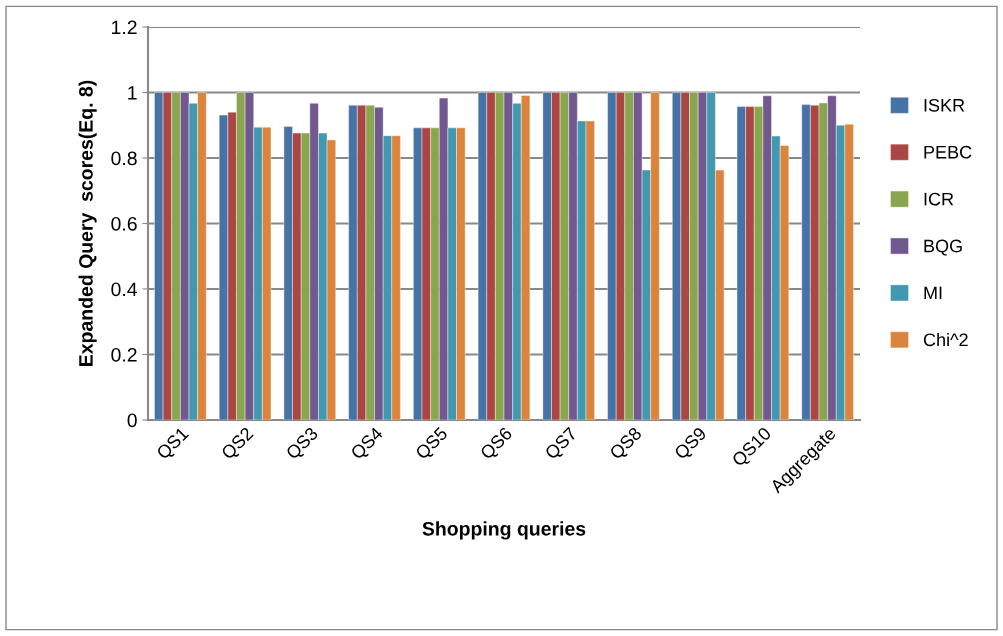  Describe the element at coordinates (367, 444) in the screenshot. I see `x-tick-label: QS4` at that location.